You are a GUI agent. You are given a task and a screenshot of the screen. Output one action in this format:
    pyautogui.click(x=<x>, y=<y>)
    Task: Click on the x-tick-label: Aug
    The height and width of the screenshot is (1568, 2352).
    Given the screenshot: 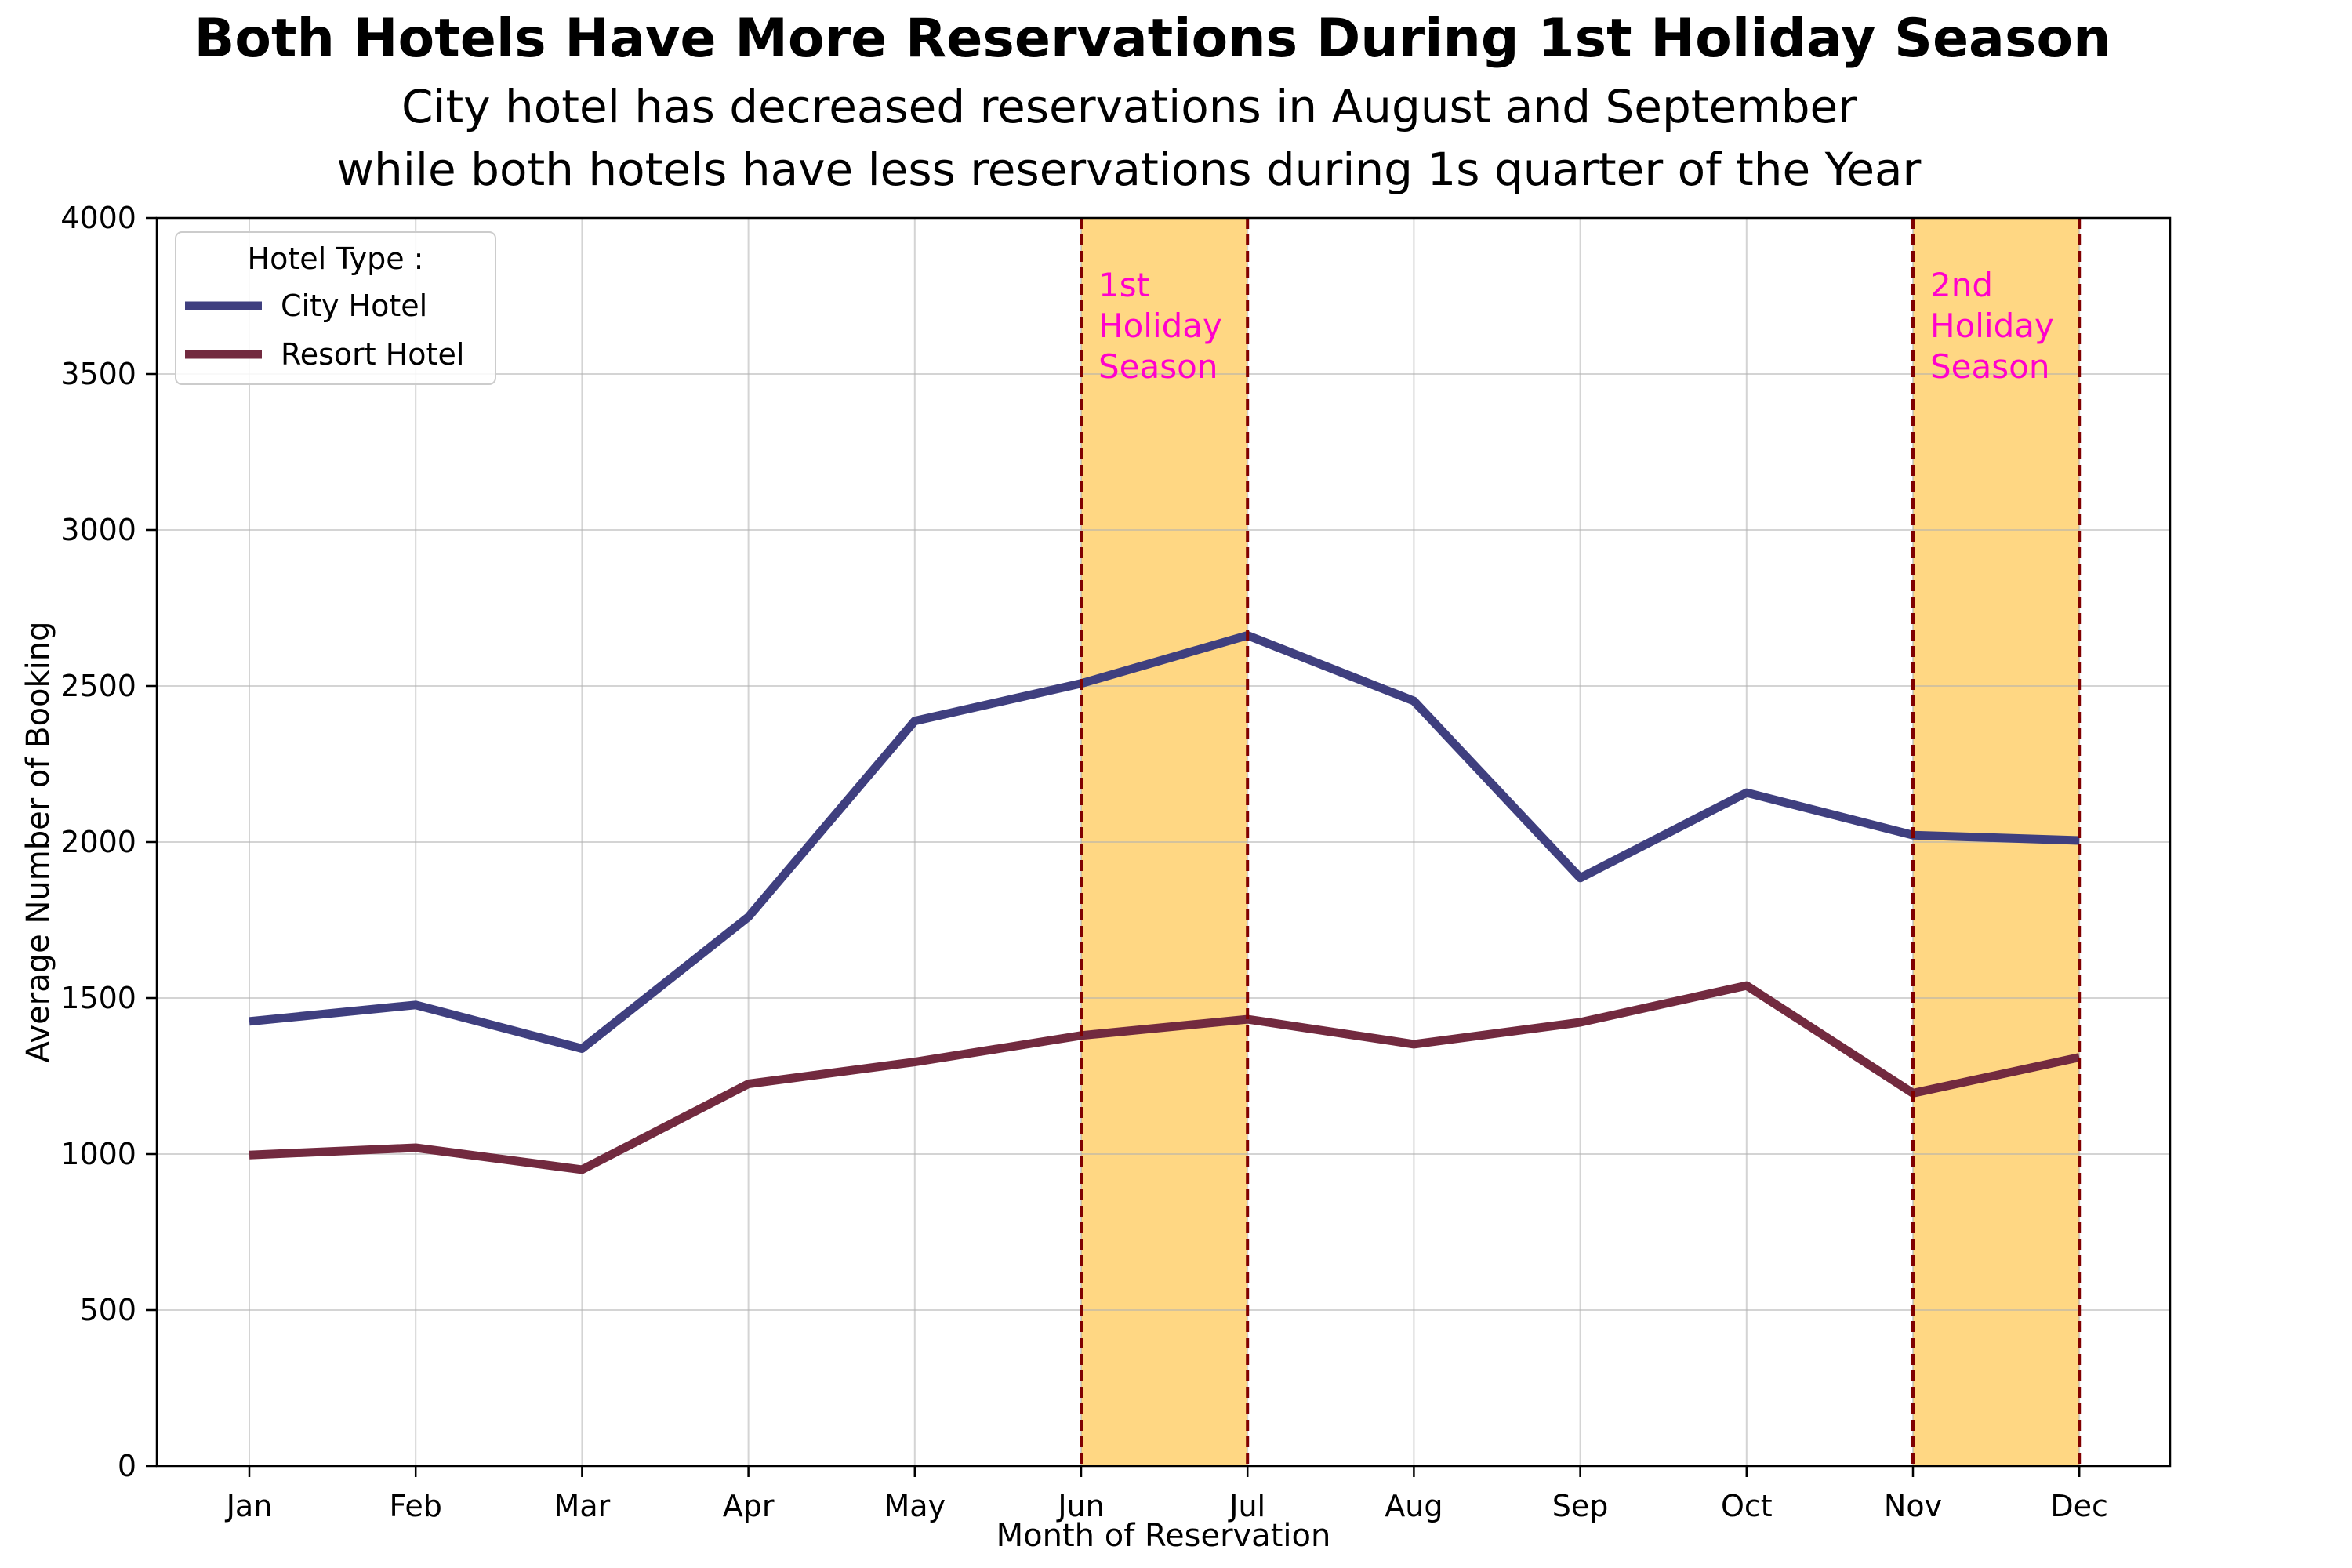 What is the action you would take?
    pyautogui.click(x=1414, y=1506)
    